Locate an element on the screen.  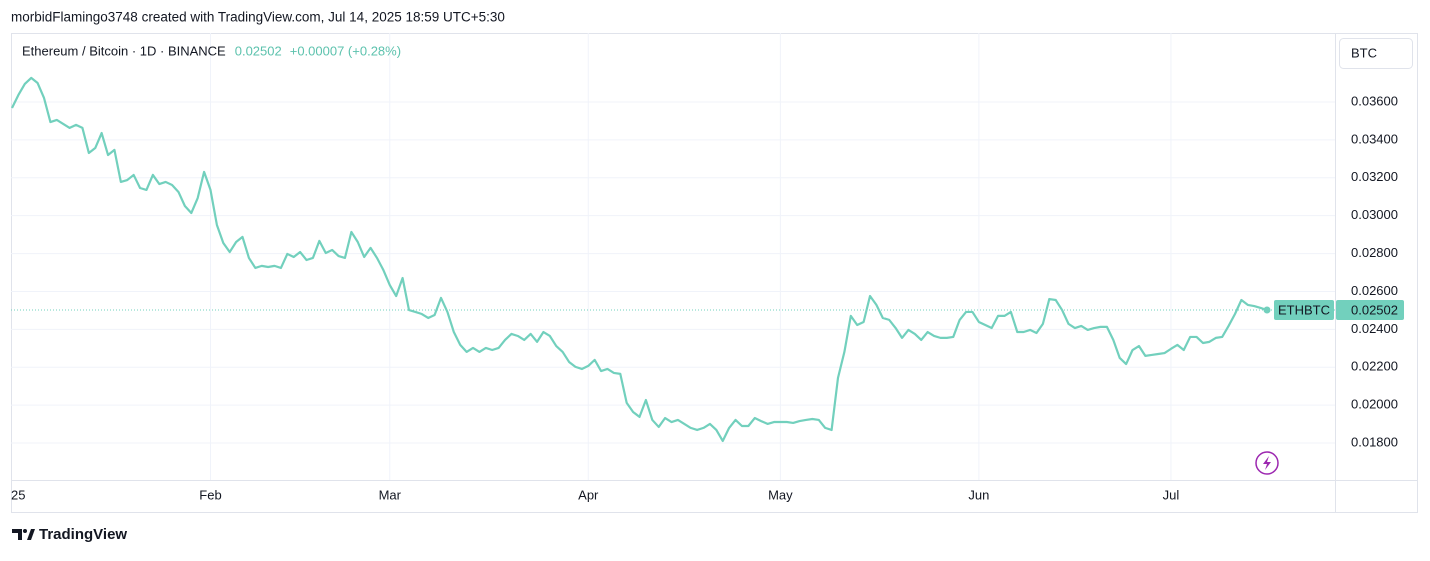
y-tick-label: 0.02200 is located at coordinates (1374, 366).